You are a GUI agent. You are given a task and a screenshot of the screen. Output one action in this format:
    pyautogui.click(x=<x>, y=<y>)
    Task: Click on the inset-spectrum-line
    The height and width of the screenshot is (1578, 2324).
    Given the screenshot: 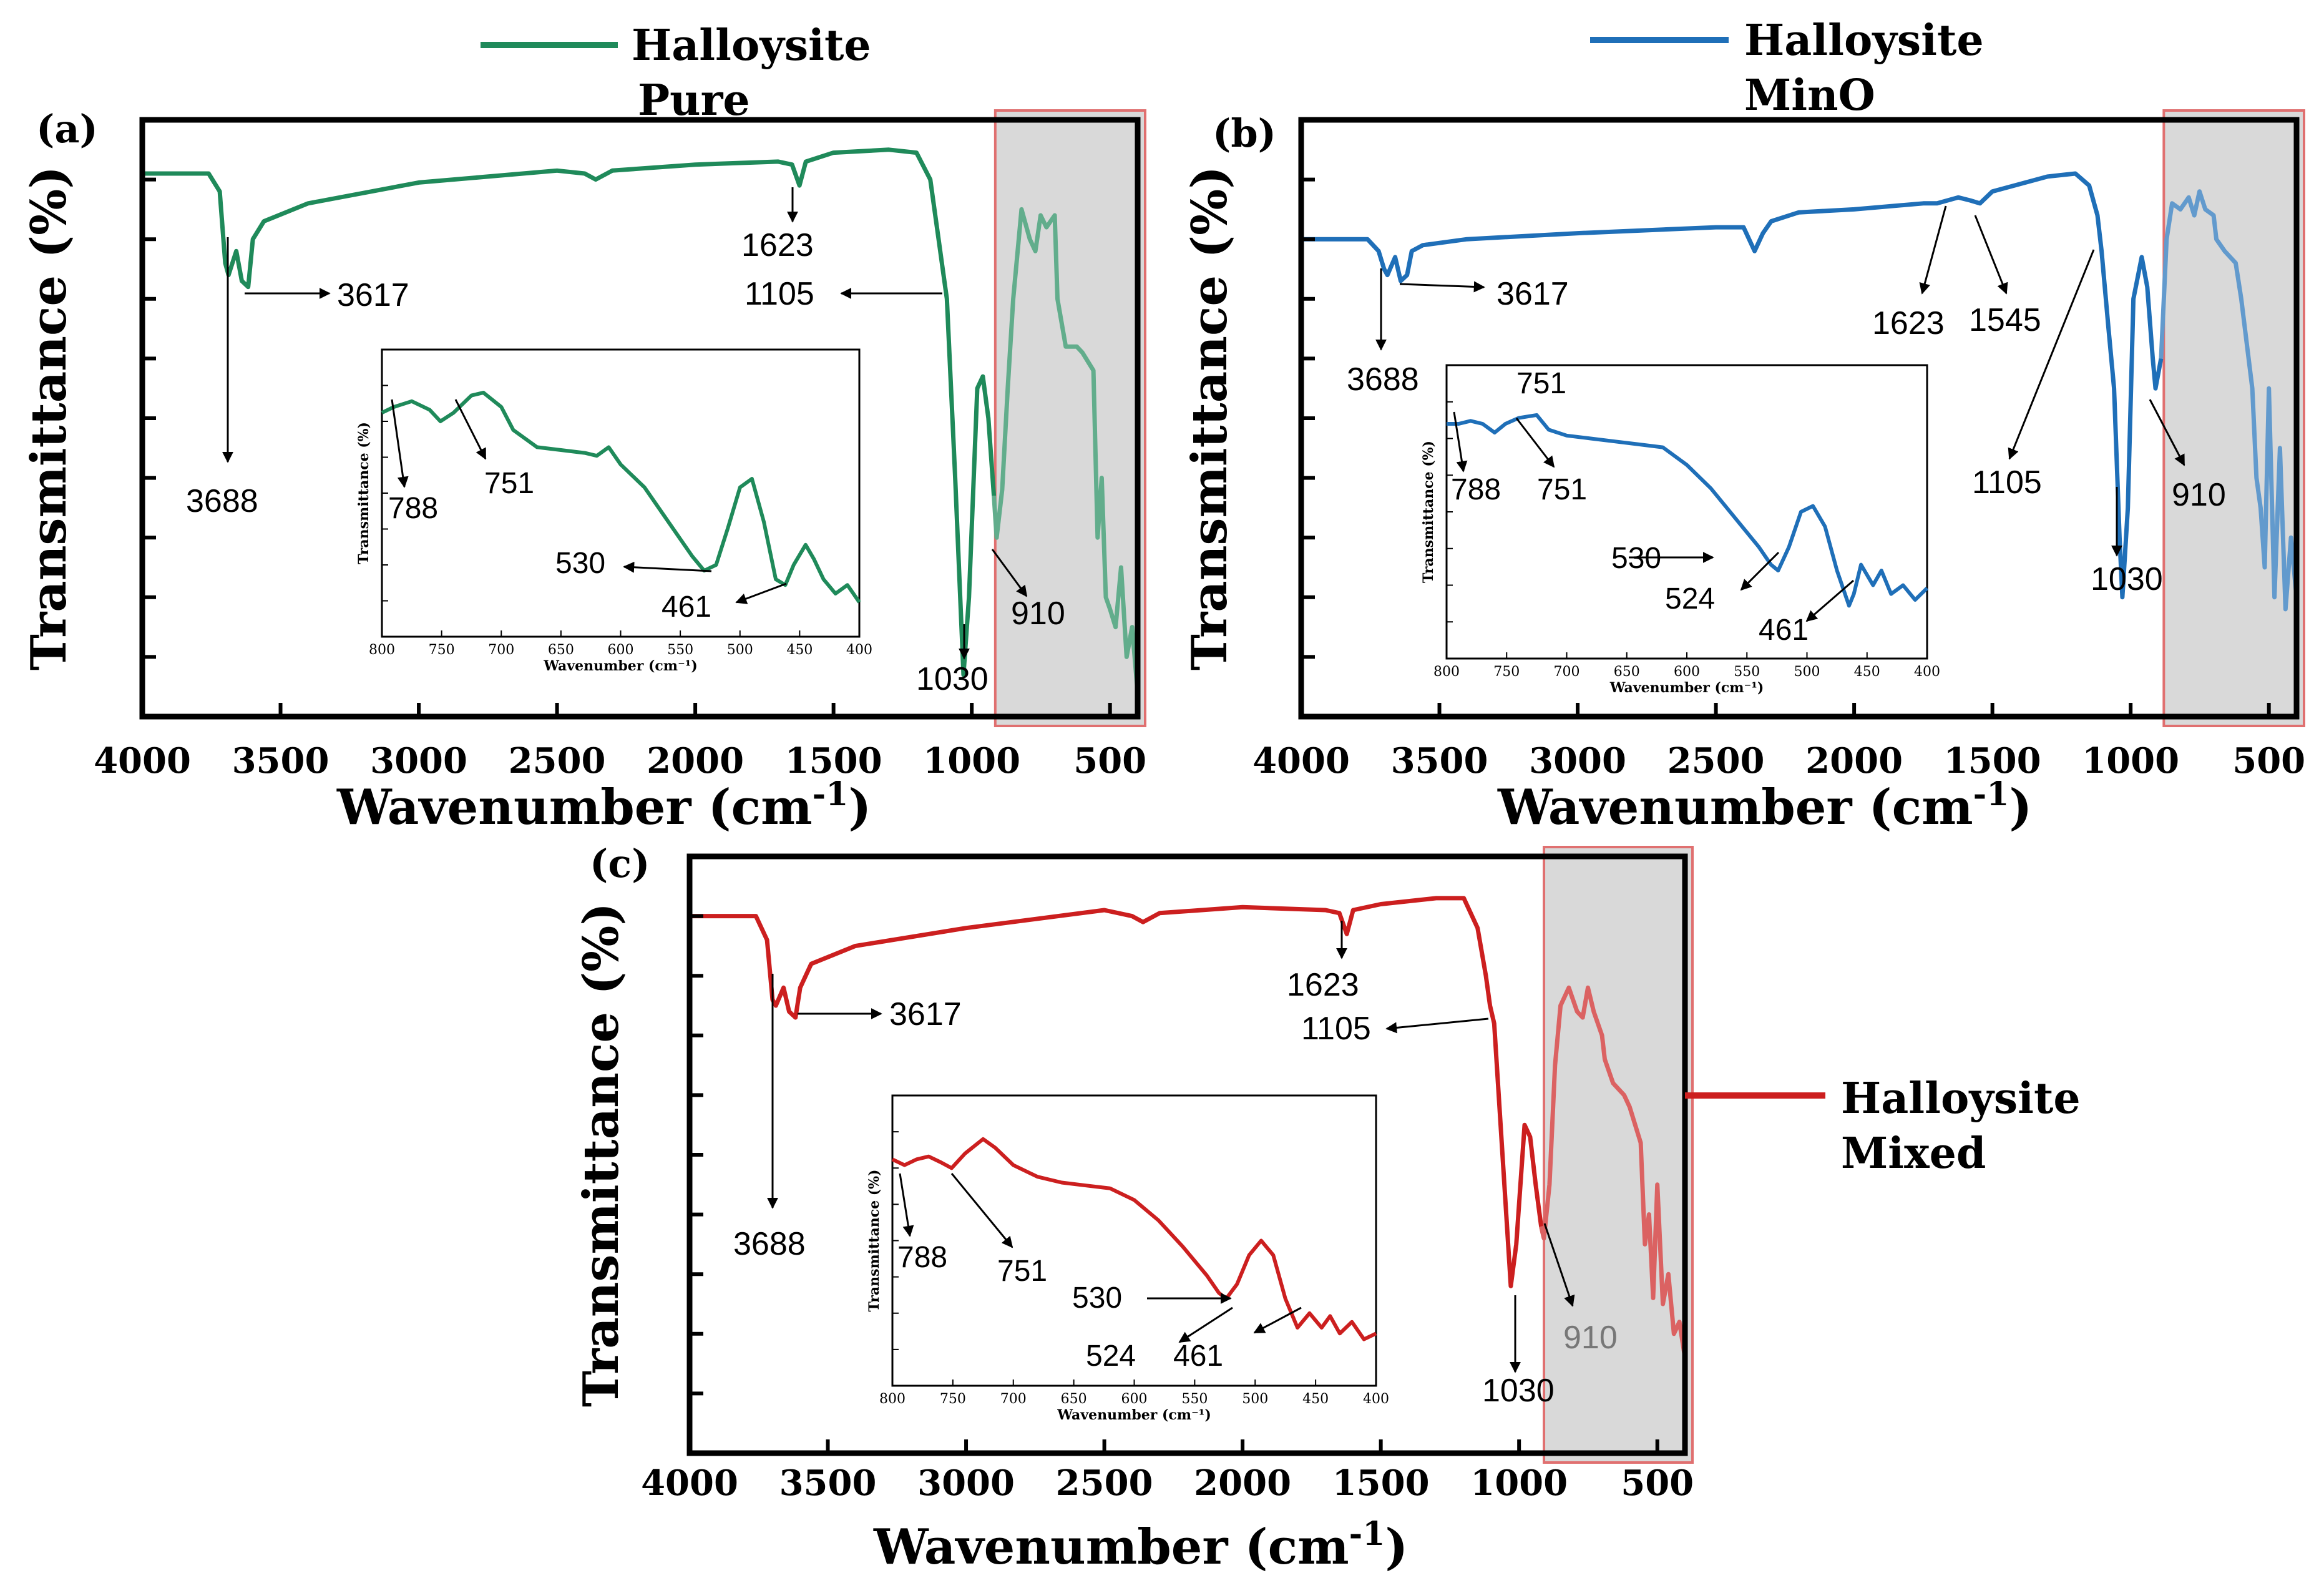 What is the action you would take?
    pyautogui.click(x=1134, y=1239)
    